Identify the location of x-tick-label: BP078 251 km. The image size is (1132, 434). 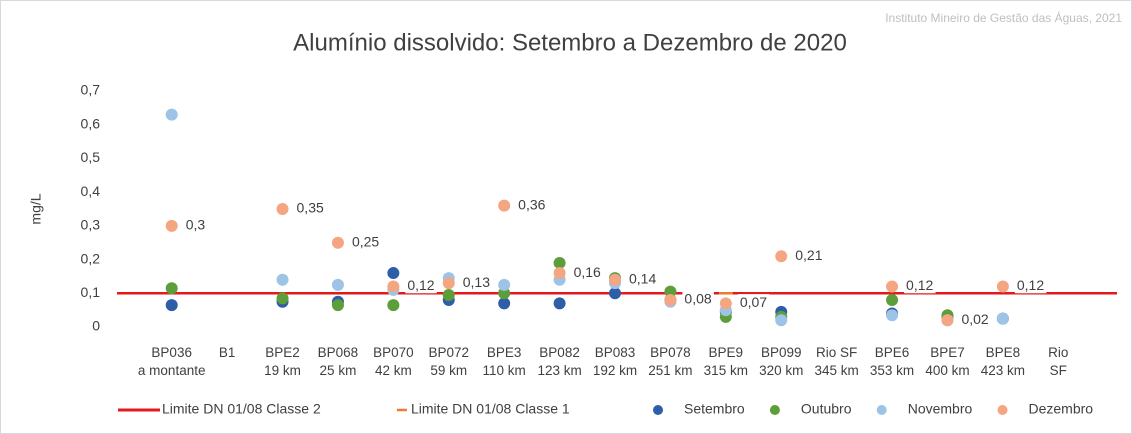
(670, 361).